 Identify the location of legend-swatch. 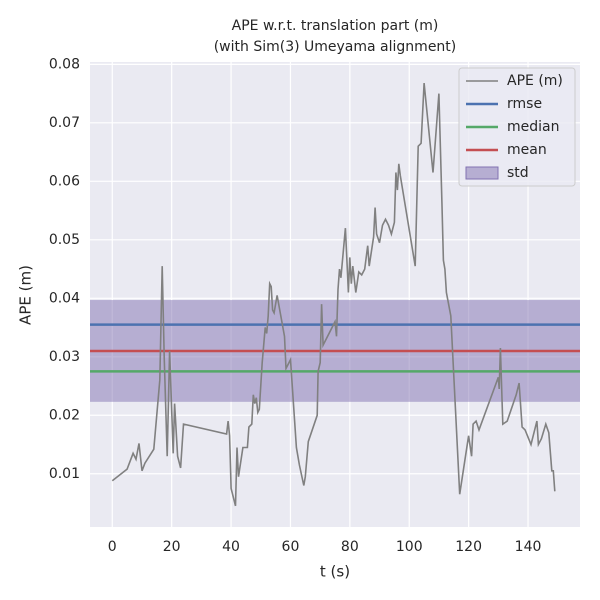
(482, 173).